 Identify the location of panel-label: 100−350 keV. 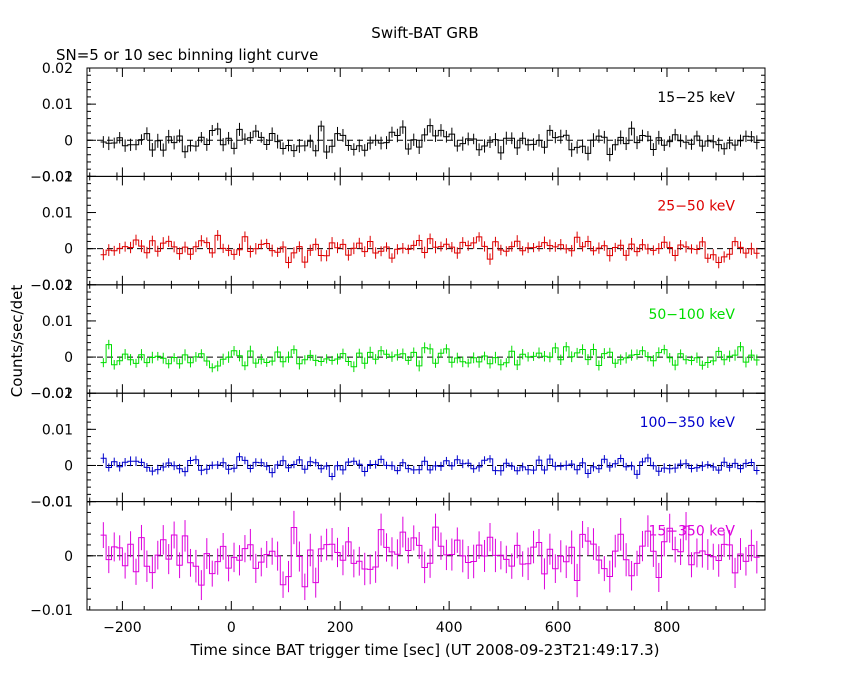
(688, 423).